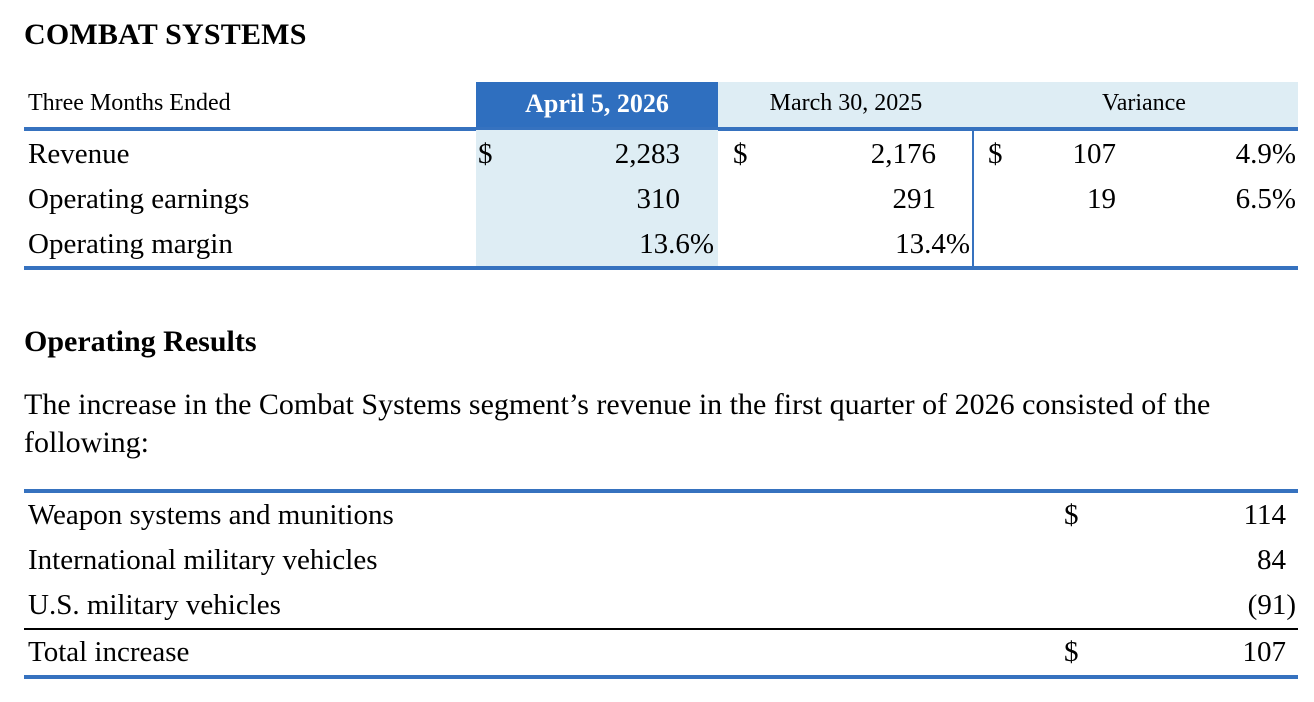  What do you see at coordinates (914, 199) in the screenshot?
I see `earnings-prior: 291` at bounding box center [914, 199].